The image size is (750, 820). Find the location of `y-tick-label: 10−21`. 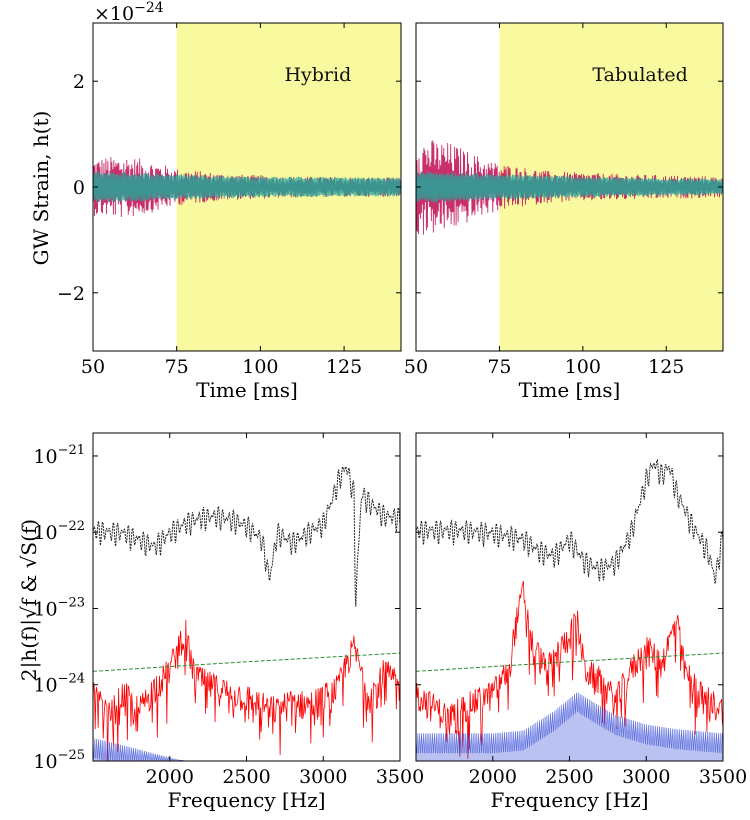

y-tick-label: 10−21 is located at coordinates (59, 455).